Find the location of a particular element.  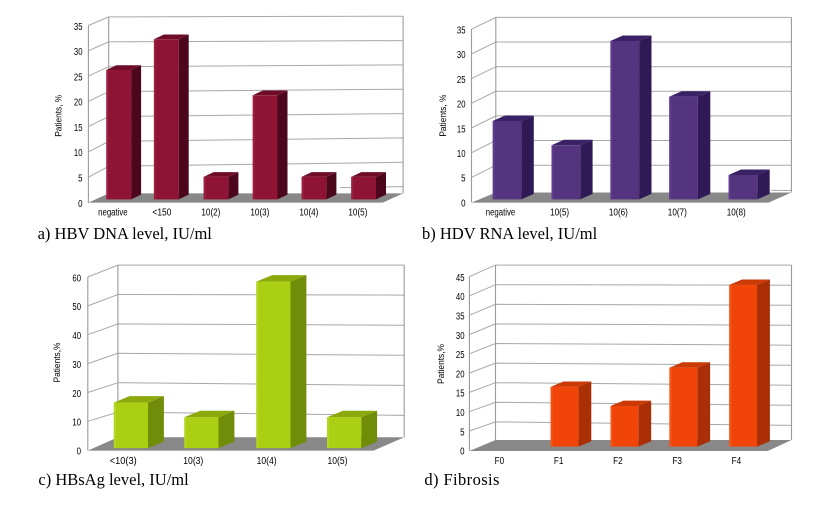

svg-text: F3 is located at coordinates (677, 461).